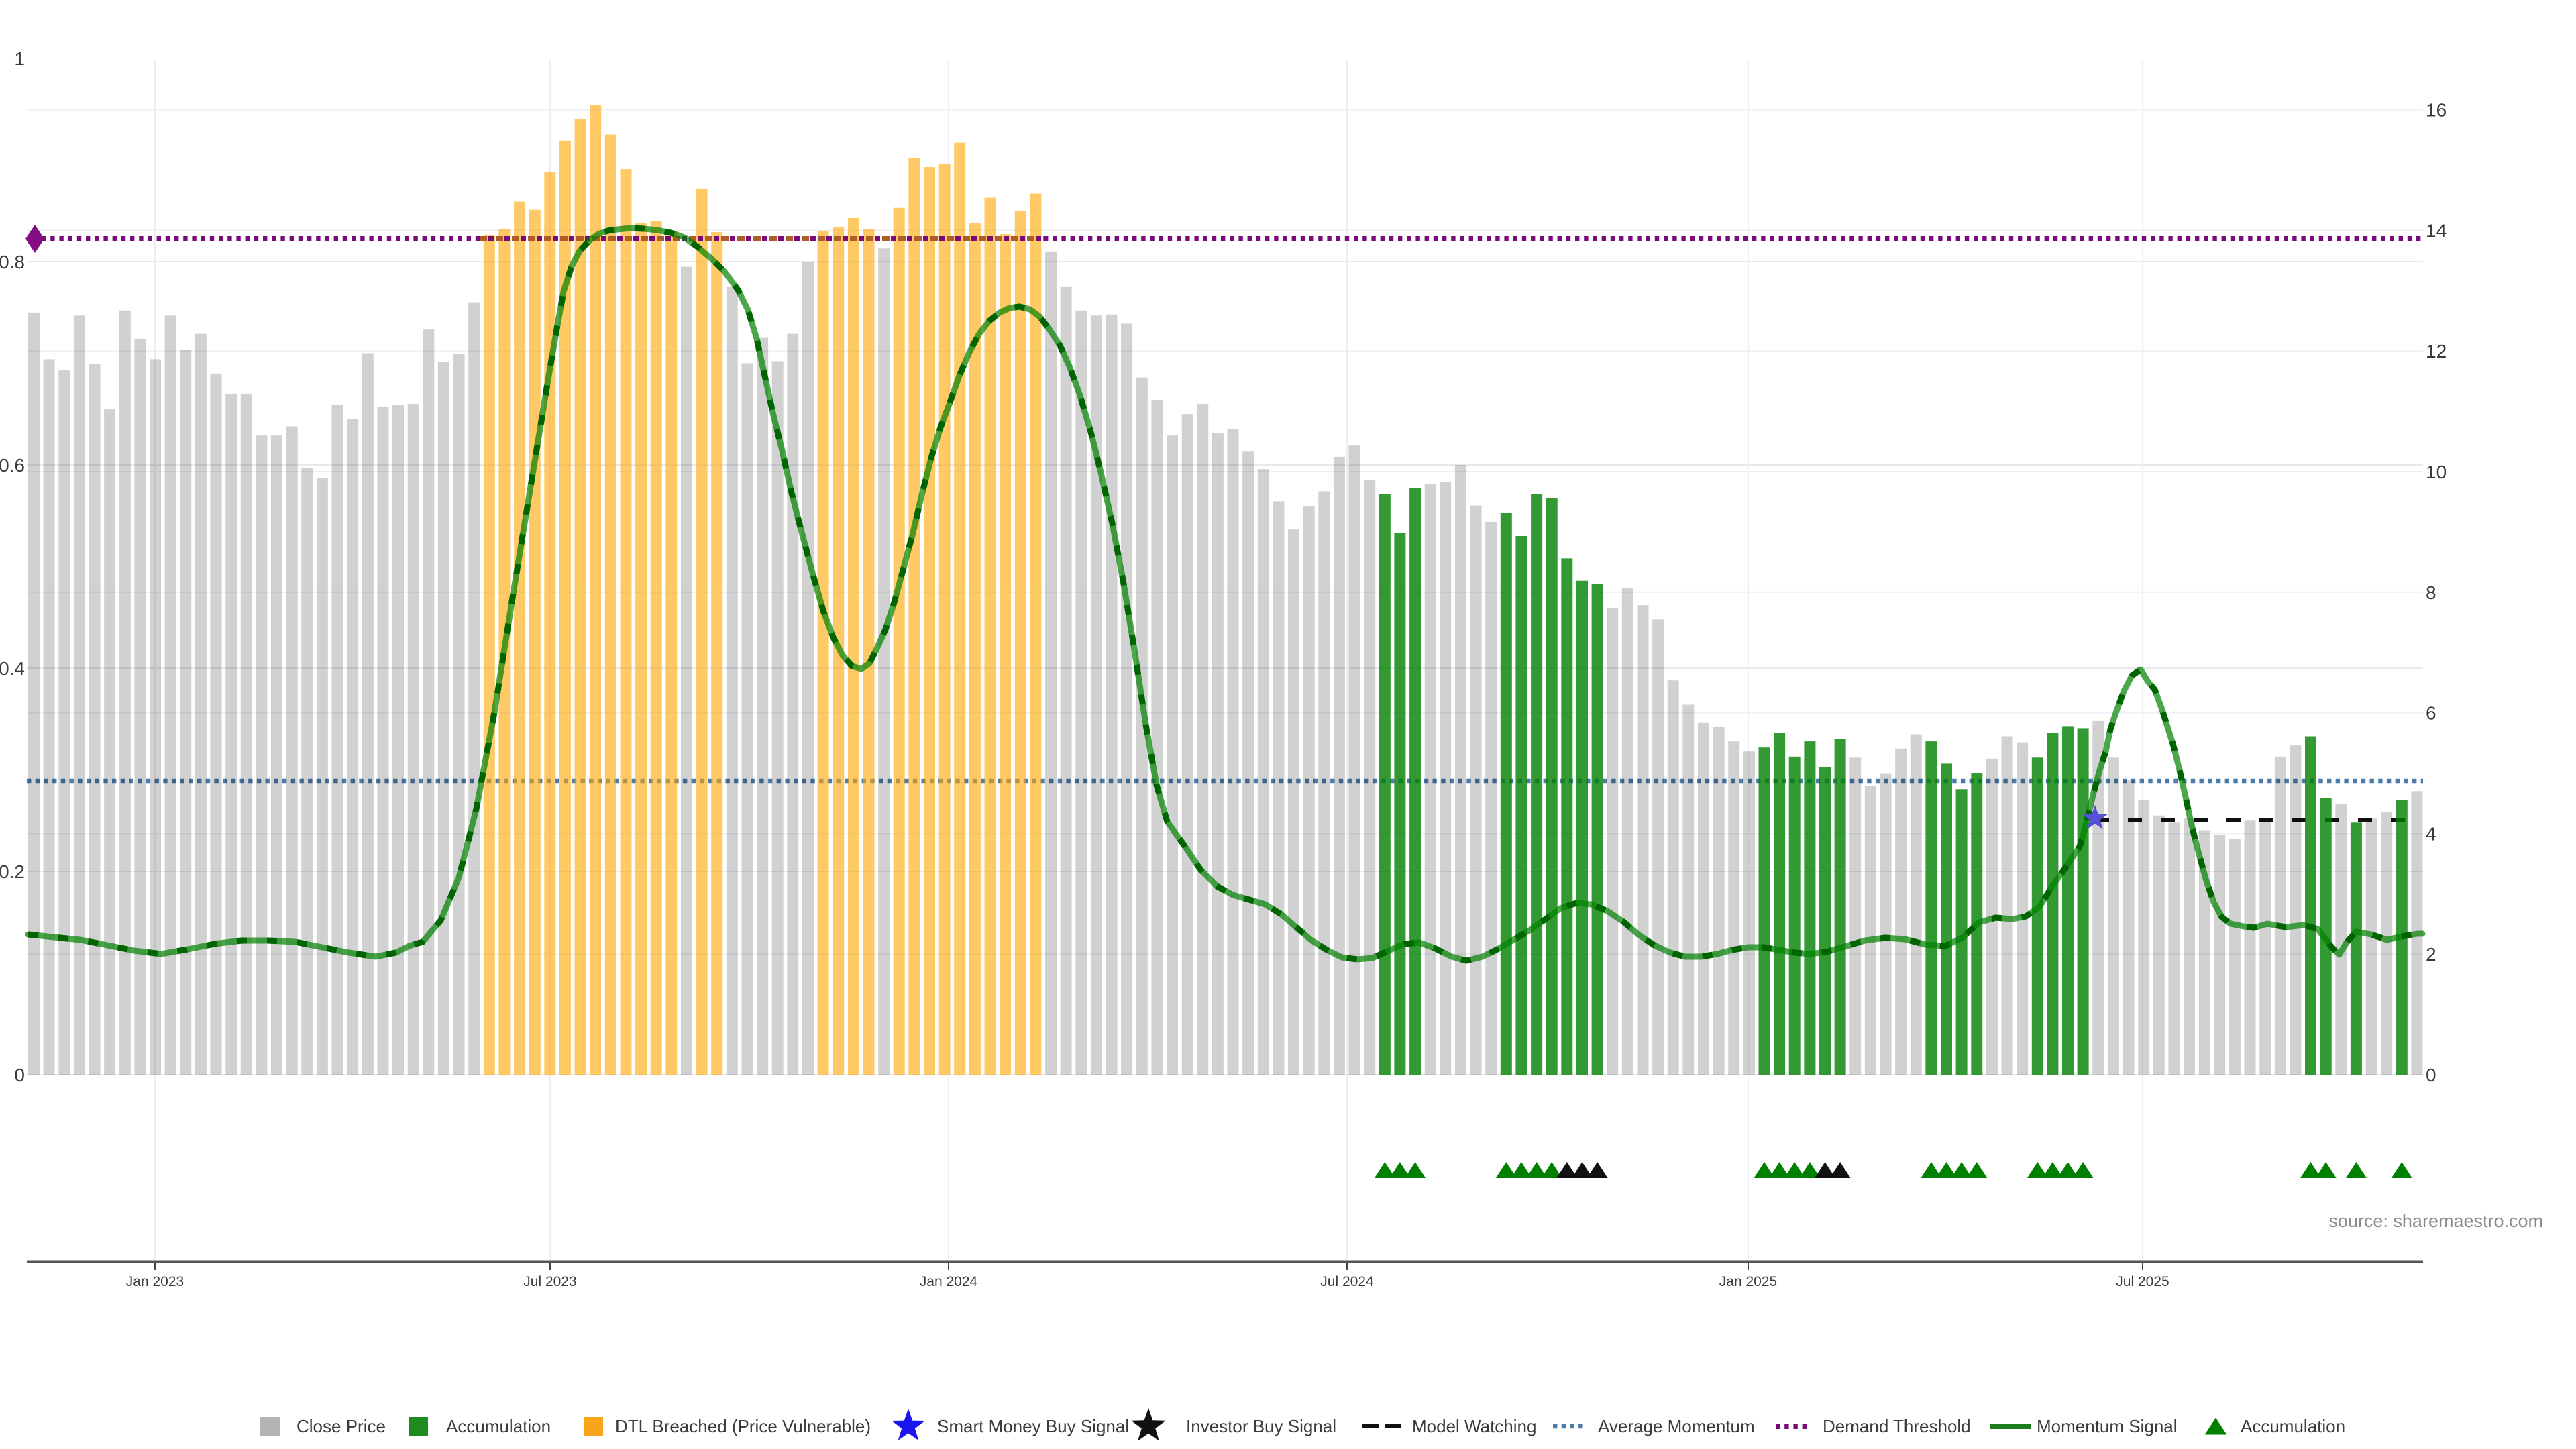  What do you see at coordinates (1676, 1426) in the screenshot?
I see `svg-text: Average Momentum` at bounding box center [1676, 1426].